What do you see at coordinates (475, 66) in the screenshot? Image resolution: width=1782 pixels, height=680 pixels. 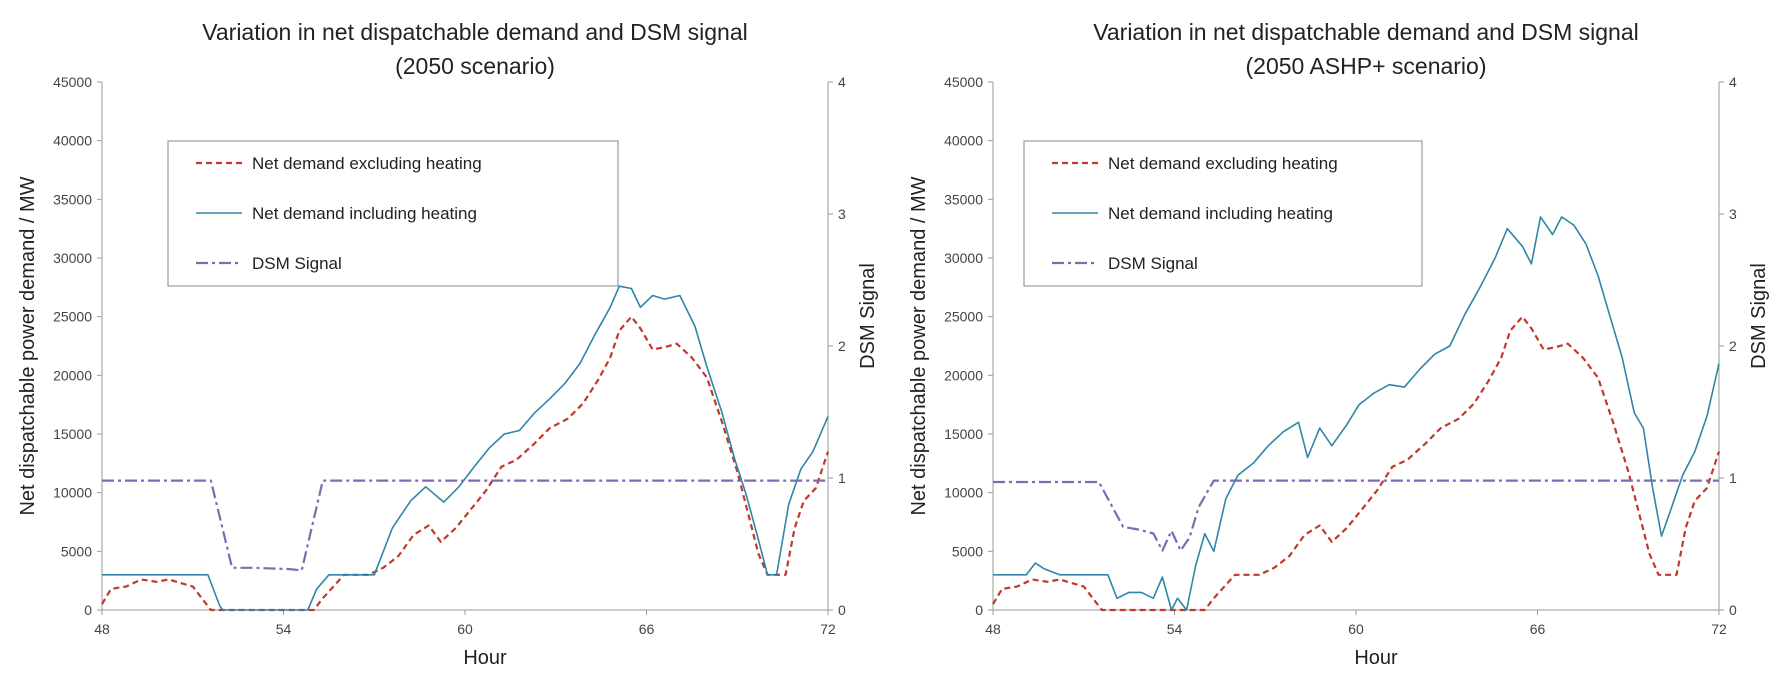 I see `chart-subtitle: (2050 scenario)` at bounding box center [475, 66].